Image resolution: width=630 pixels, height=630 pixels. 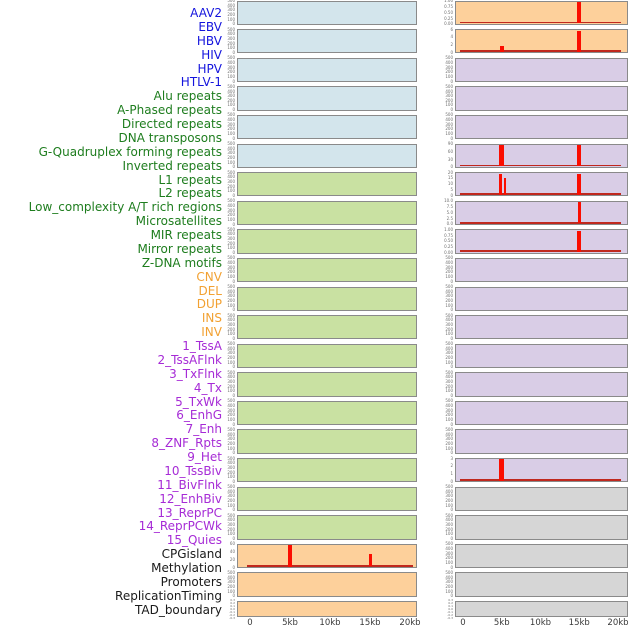 What do you see at coordinates (209, 276) in the screenshot?
I see `feature-label: CNV` at bounding box center [209, 276].